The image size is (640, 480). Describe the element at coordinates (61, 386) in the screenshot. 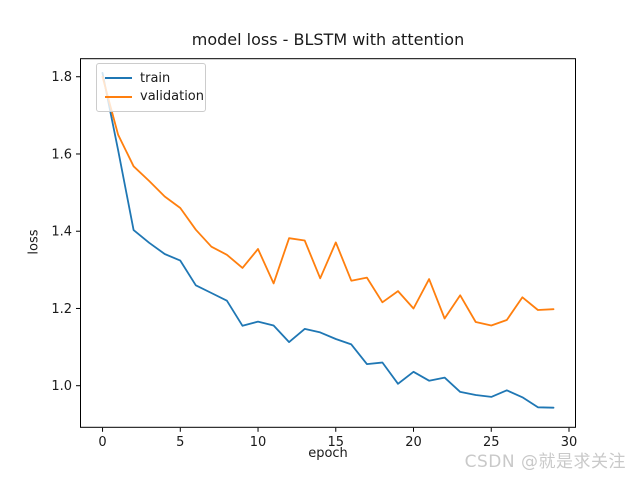

I see `y-tick-label: 1.0` at that location.